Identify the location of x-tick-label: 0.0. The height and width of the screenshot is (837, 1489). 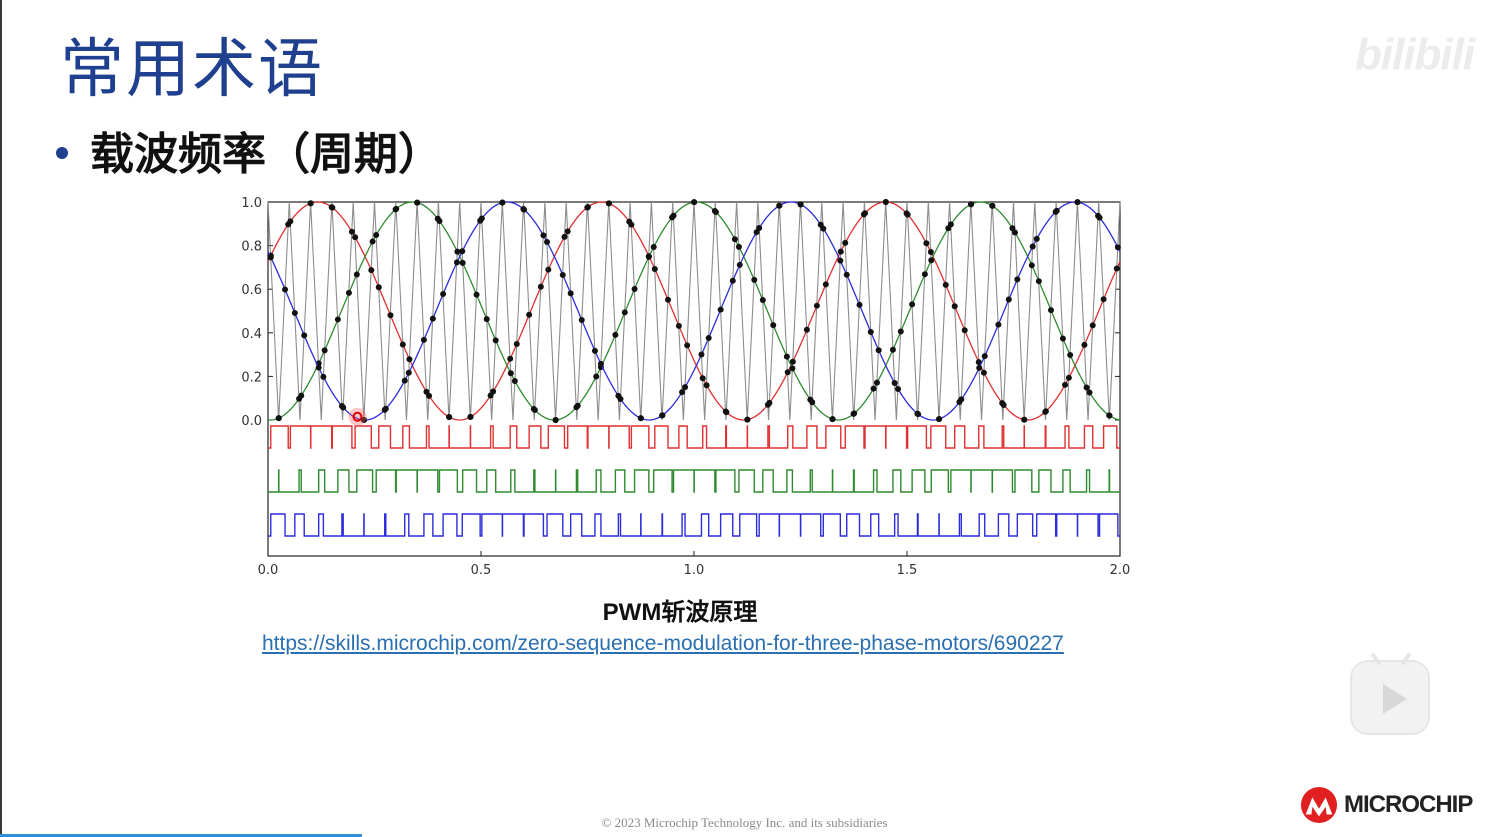
(268, 570).